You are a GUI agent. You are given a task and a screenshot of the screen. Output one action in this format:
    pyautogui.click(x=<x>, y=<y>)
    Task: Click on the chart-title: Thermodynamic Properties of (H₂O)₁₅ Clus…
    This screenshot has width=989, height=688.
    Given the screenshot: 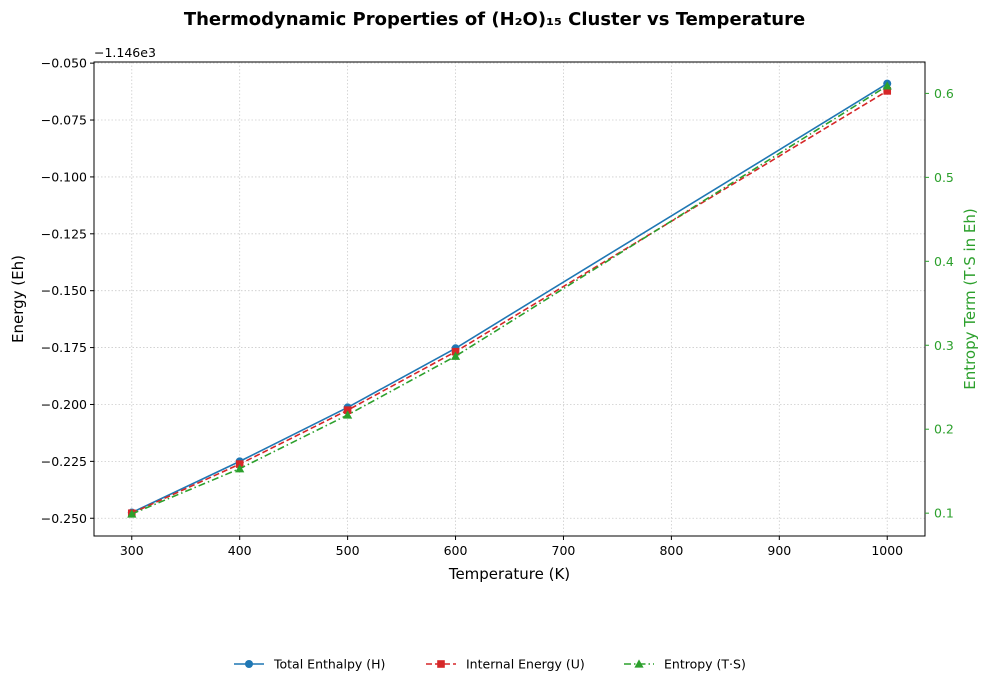 What is the action you would take?
    pyautogui.click(x=494, y=19)
    